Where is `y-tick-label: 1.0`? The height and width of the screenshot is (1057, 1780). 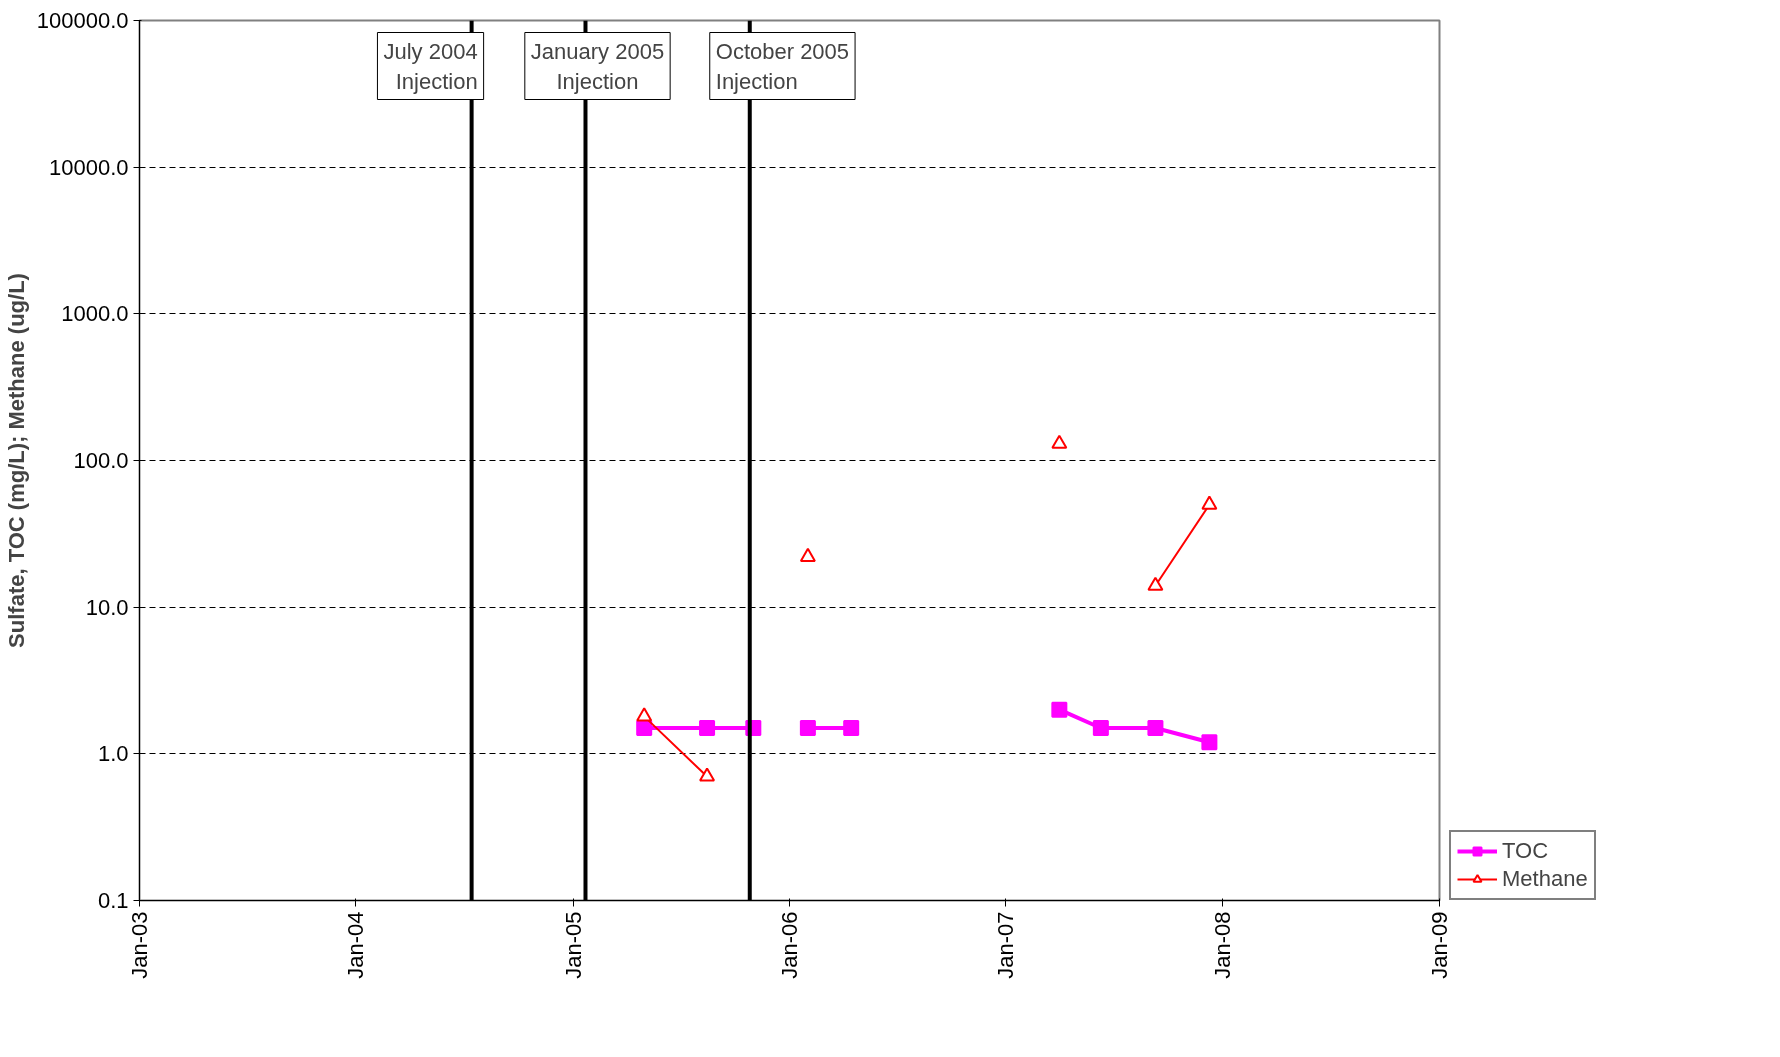 y-tick-label: 1.0 is located at coordinates (113, 754).